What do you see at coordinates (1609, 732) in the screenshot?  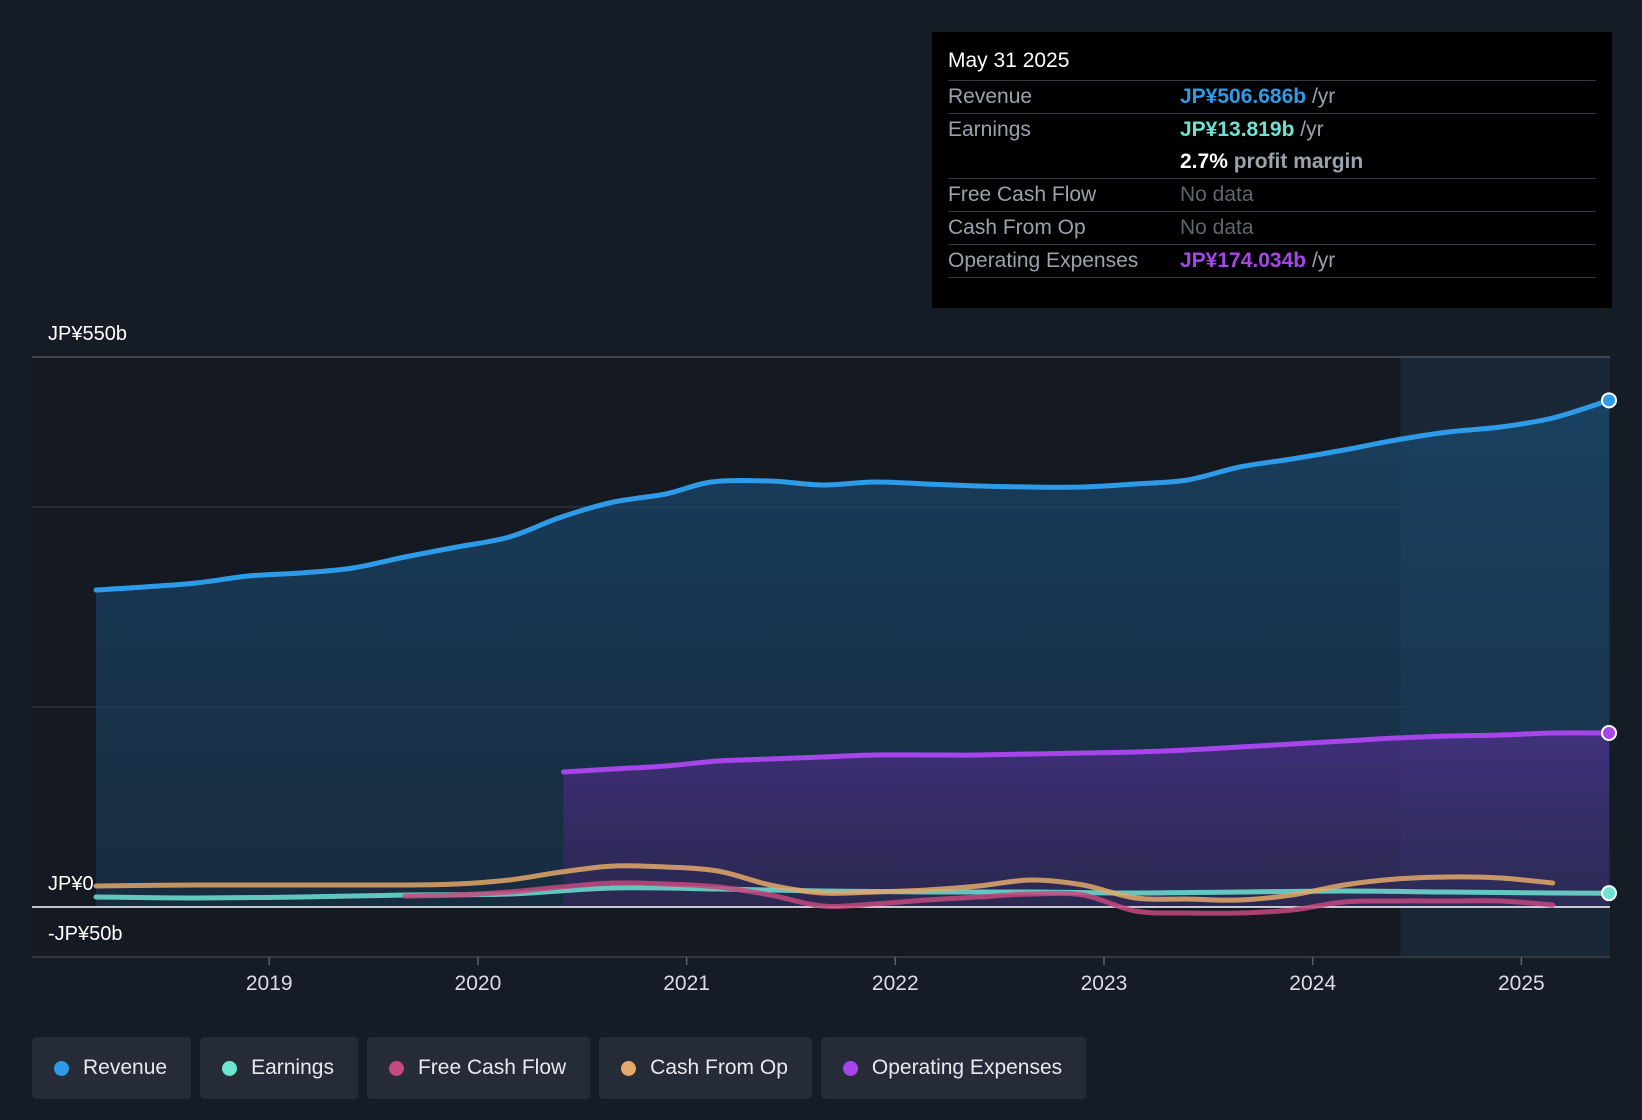 I see `endpoint-operating-expenses` at bounding box center [1609, 732].